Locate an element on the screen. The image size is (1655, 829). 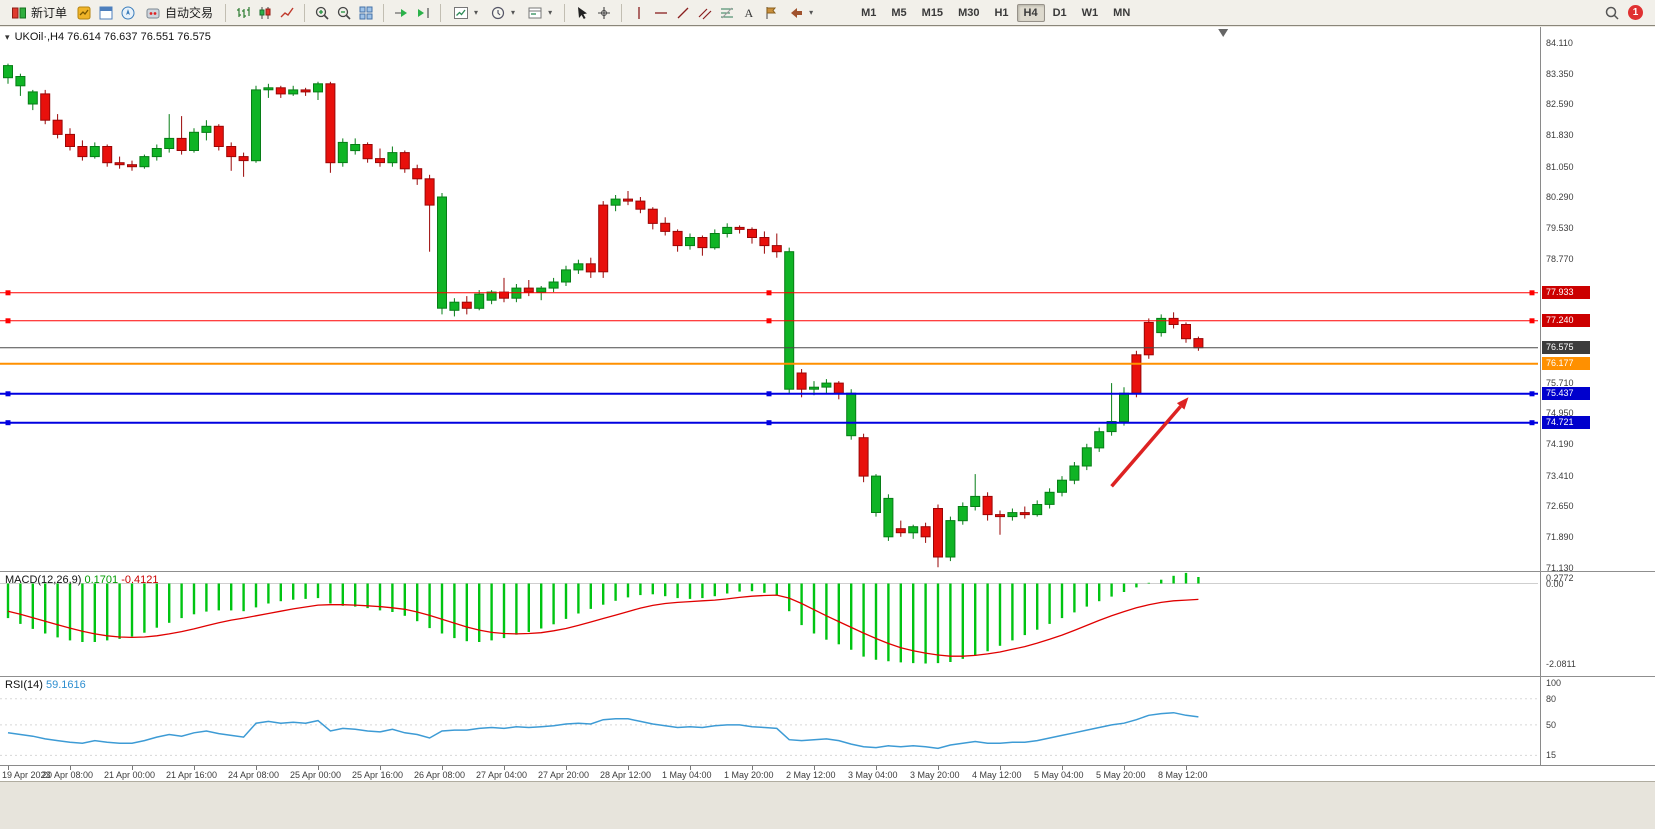
price-tag: 75.437 is located at coordinates (1566, 393).